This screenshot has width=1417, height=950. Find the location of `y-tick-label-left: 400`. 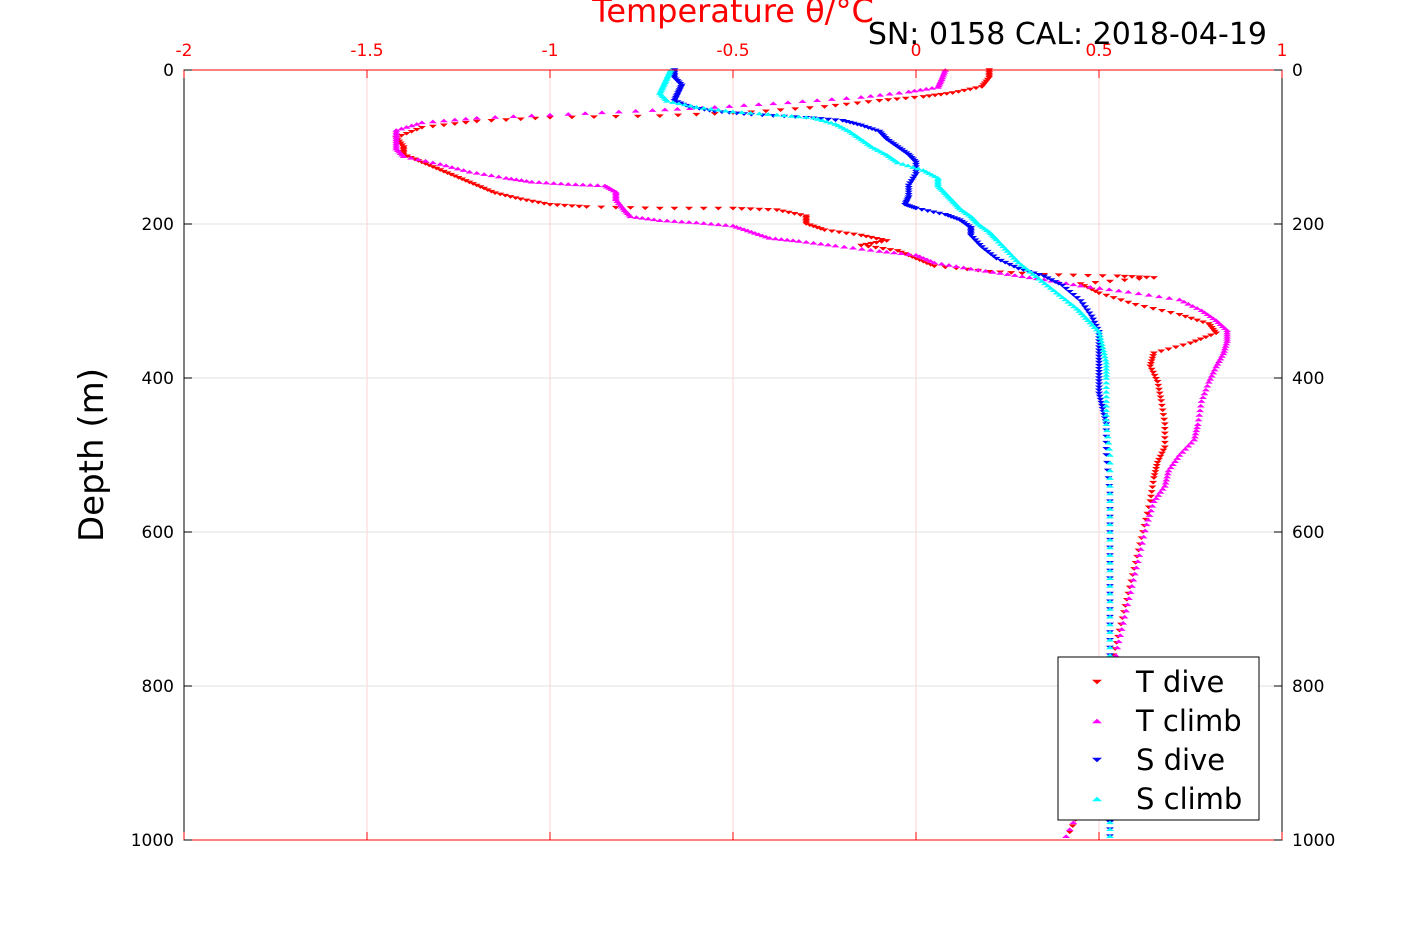

y-tick-label-left: 400 is located at coordinates (158, 379).